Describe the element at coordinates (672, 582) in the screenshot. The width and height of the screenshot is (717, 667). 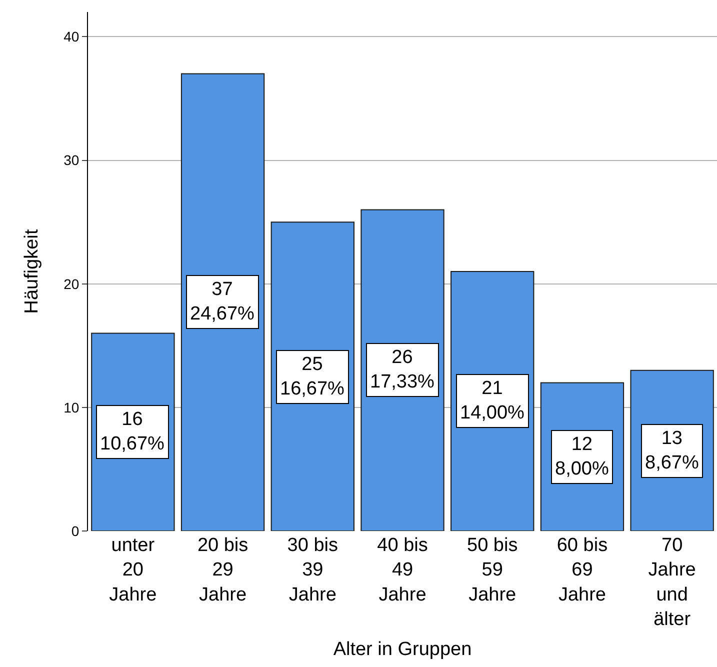
I see `x-tick-label: 70 Jahre und älter` at that location.